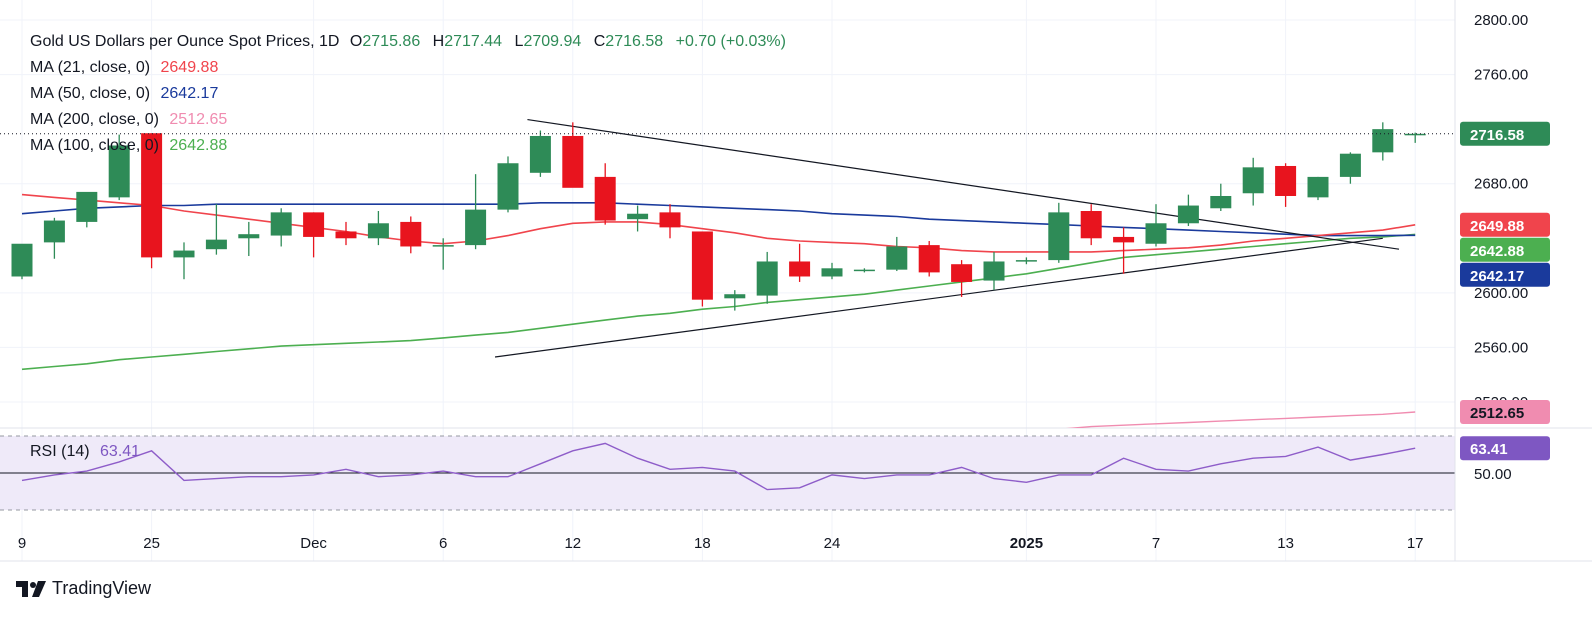 This screenshot has width=1592, height=625. Describe the element at coordinates (1501, 293) in the screenshot. I see `price-tick-3: 2600.00` at that location.